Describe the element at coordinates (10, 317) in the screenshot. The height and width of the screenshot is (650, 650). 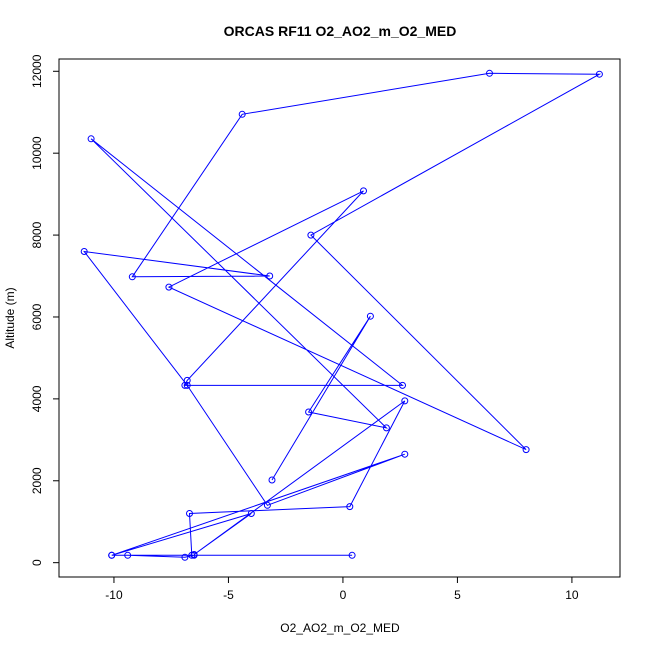
I see `y-axis-label: Altitude (m)` at that location.